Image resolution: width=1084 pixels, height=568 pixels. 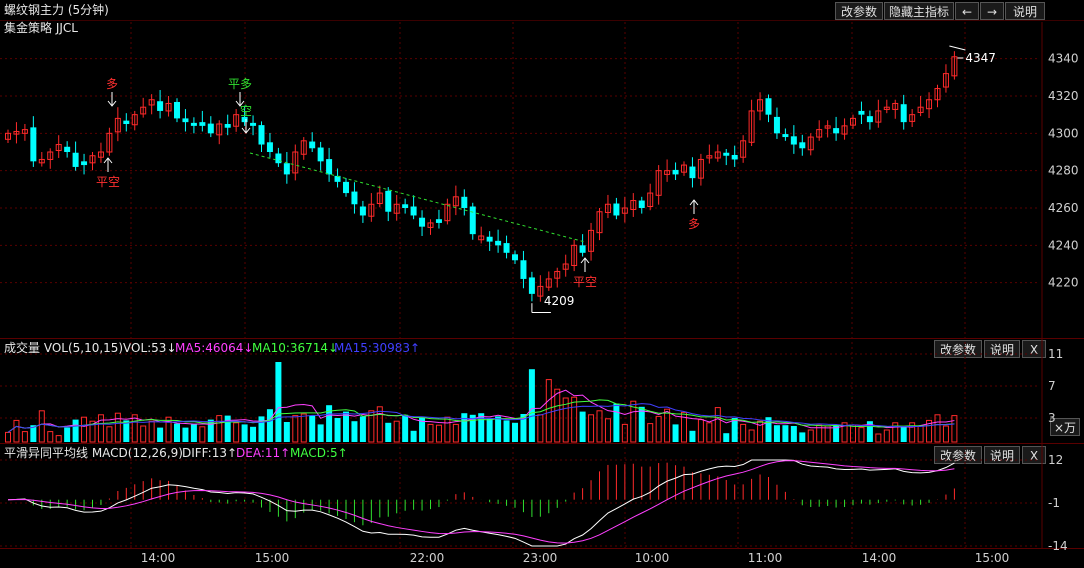 I want to click on vol-ma10: MA10:36714↓, so click(x=295, y=348).